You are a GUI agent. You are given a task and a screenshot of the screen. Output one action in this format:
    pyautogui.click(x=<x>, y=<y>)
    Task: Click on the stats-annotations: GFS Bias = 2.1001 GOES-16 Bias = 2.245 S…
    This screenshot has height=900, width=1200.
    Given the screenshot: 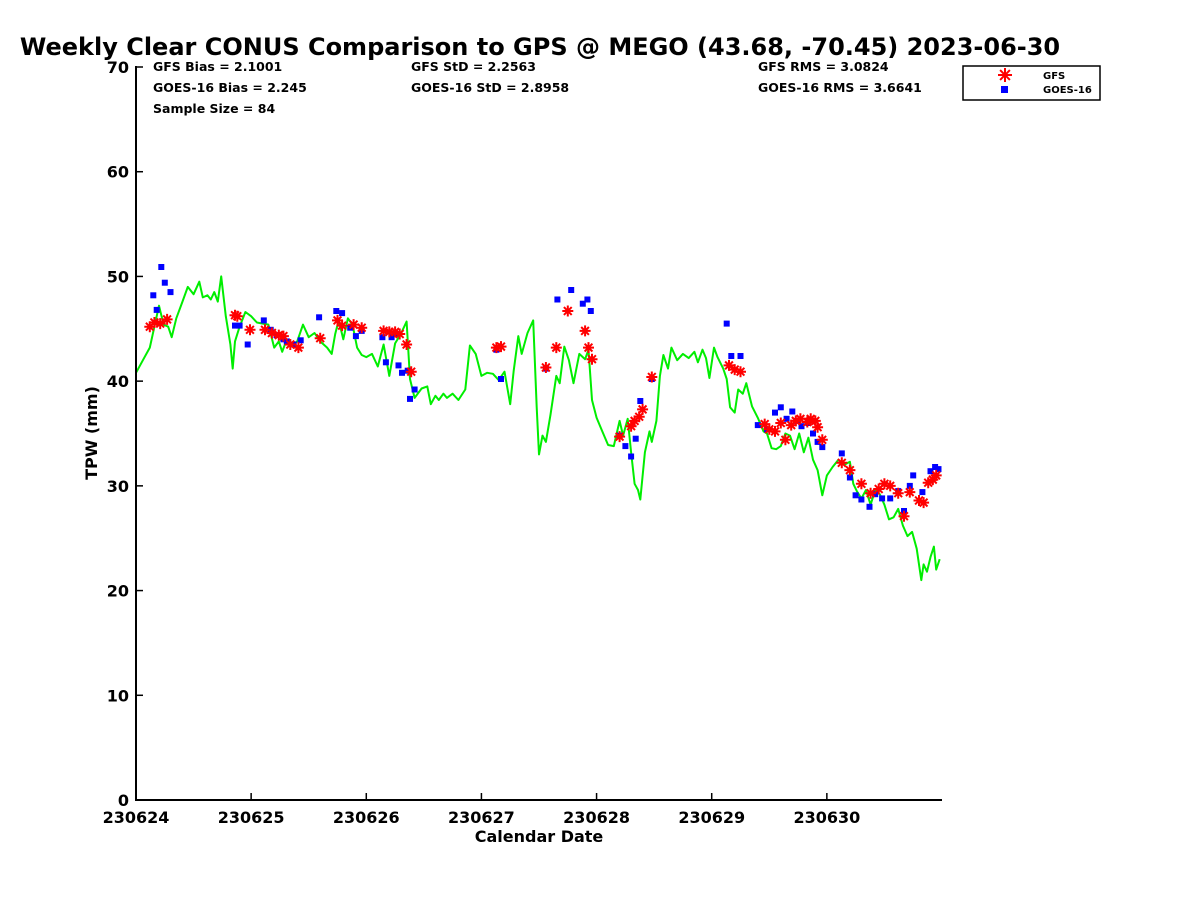 What is the action you would take?
    pyautogui.click(x=537, y=87)
    